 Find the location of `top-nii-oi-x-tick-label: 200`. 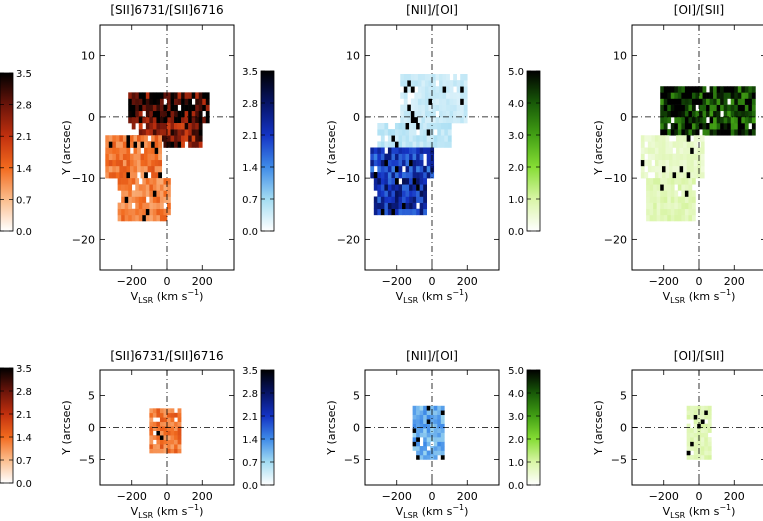

top-nii-oi-x-tick-label: 200 is located at coordinates (467, 281).